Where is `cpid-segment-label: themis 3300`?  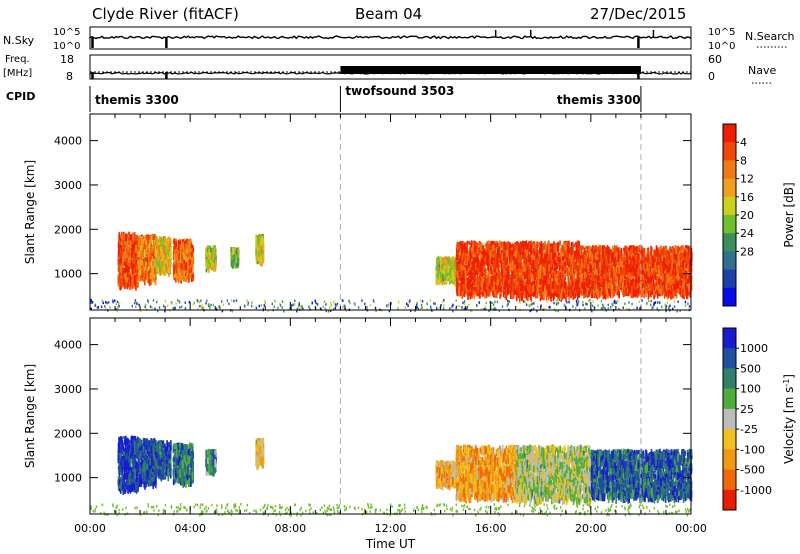 cpid-segment-label: themis 3300 is located at coordinates (137, 100).